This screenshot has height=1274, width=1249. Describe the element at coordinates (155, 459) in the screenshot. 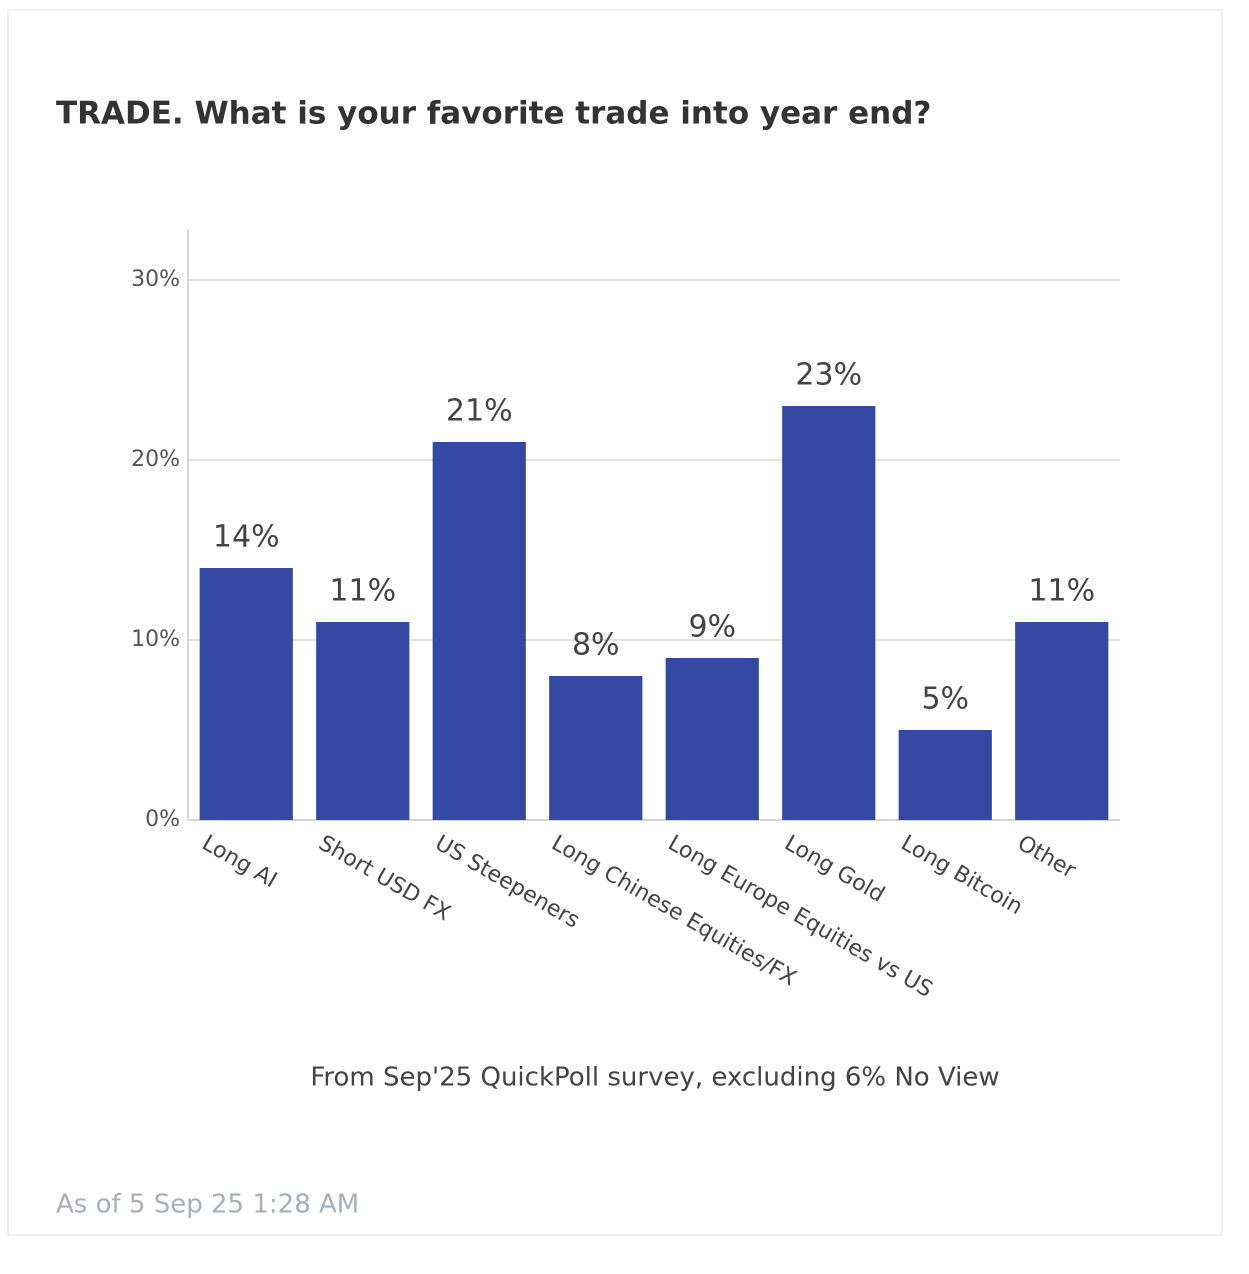

I see `y-tick-label: 20%` at that location.